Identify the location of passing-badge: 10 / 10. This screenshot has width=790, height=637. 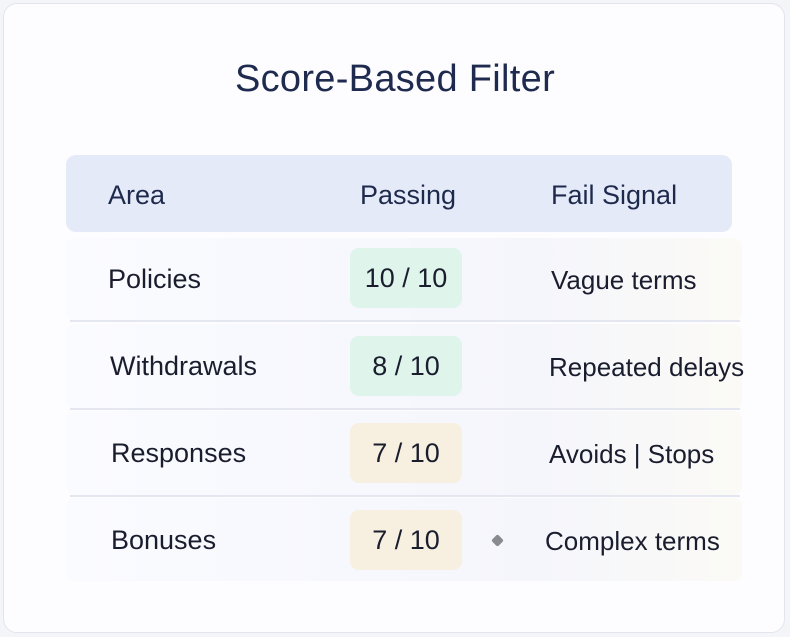
(406, 278).